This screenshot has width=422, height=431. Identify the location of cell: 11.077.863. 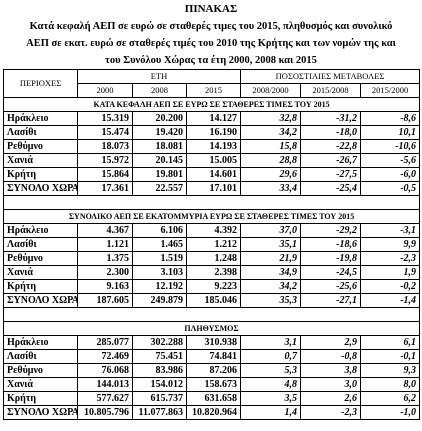
(159, 412).